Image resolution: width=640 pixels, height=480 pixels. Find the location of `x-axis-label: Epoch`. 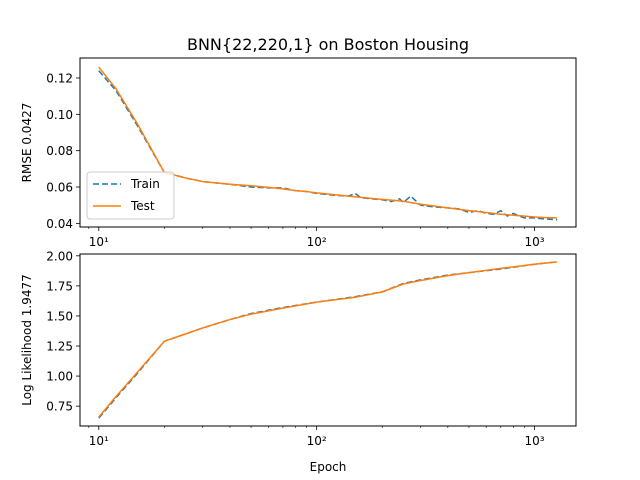

x-axis-label: Epoch is located at coordinates (328, 467).